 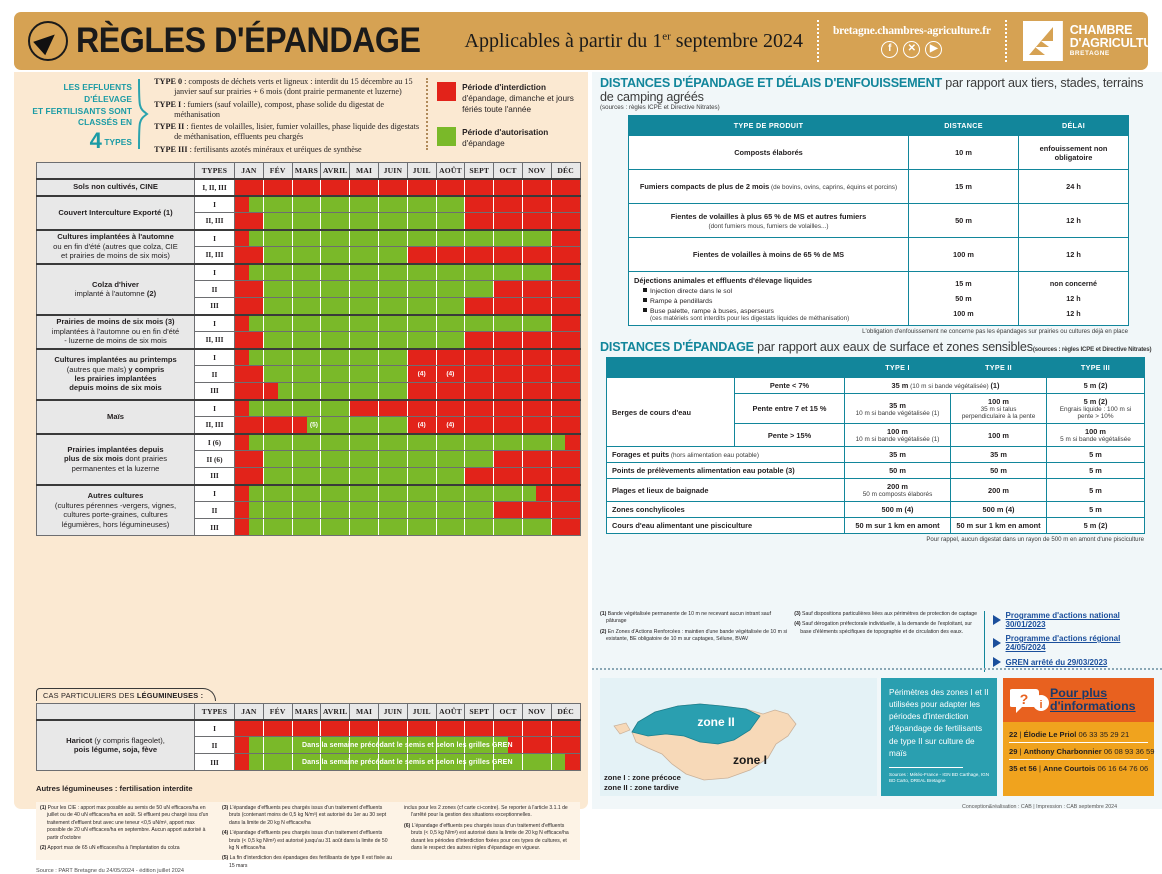 What do you see at coordinates (536, 711) in the screenshot?
I see `column-header: NOV` at bounding box center [536, 711].